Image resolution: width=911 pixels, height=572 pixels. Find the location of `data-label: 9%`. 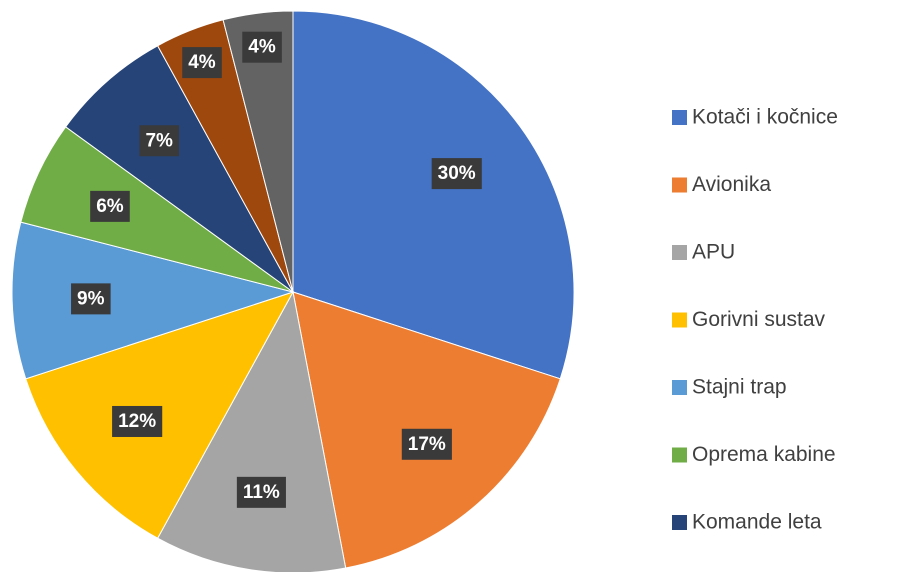

data-label: 9% is located at coordinates (91, 299).